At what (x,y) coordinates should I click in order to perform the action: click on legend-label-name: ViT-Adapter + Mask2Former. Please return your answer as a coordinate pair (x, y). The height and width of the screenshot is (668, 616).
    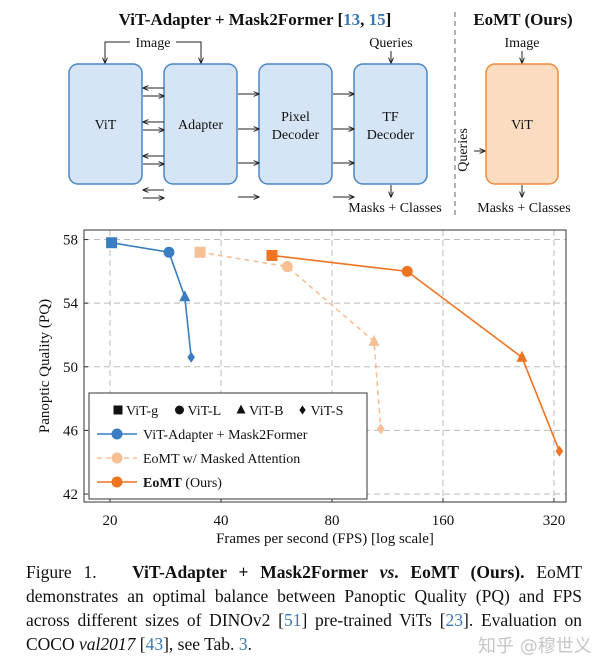
    Looking at the image, I should click on (225, 435).